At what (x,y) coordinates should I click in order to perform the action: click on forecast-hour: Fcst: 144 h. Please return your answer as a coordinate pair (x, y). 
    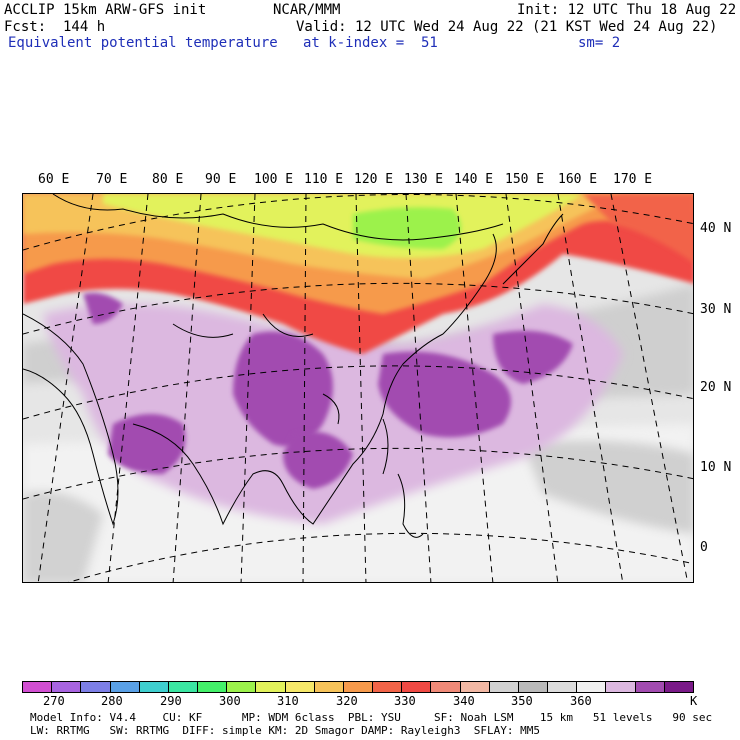
    Looking at the image, I should click on (55, 27).